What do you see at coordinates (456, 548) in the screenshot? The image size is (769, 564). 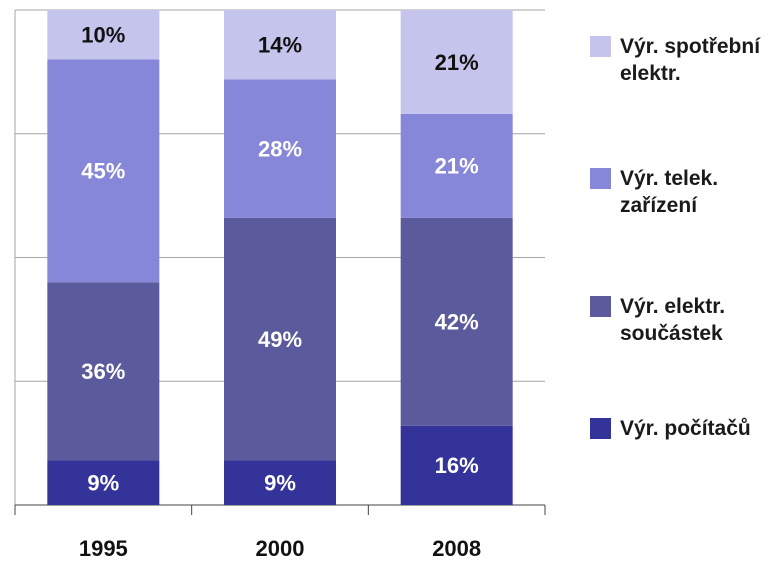 I see `x-tick-label: 2008` at bounding box center [456, 548].